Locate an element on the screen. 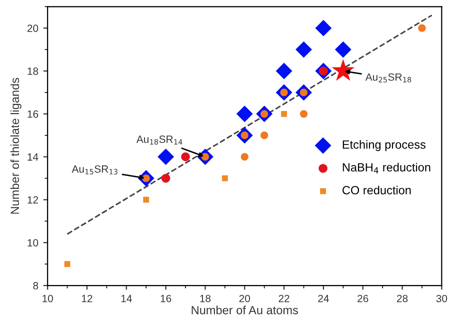  y-tick-label: 10 is located at coordinates (33, 242).